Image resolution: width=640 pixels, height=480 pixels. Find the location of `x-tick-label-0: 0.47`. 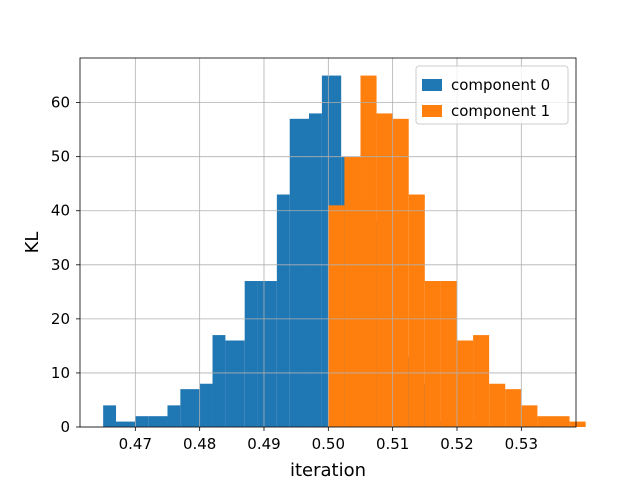

x-tick-label-0: 0.47 is located at coordinates (135, 444).